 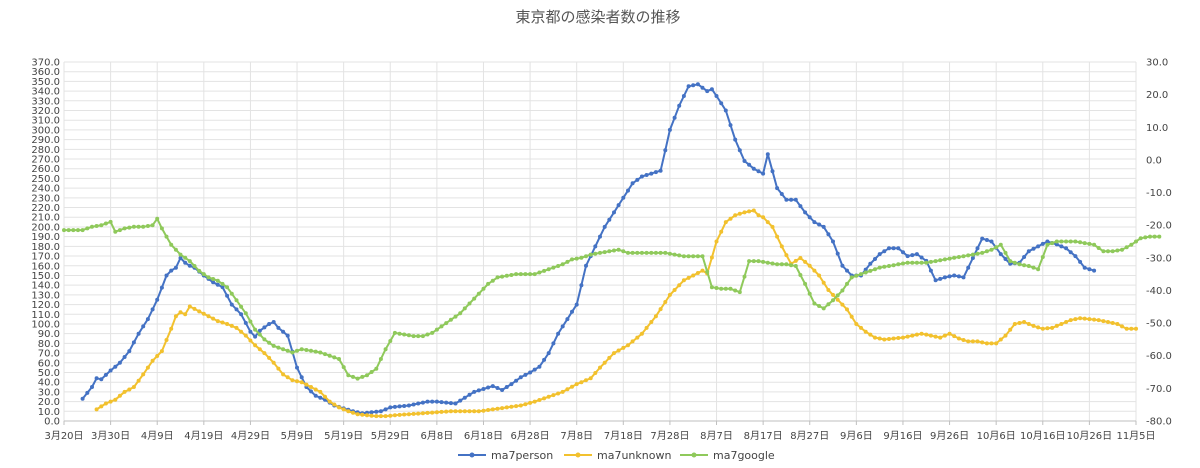 What do you see at coordinates (49, 373) in the screenshot?
I see `left-tick-label: 50.0` at bounding box center [49, 373].